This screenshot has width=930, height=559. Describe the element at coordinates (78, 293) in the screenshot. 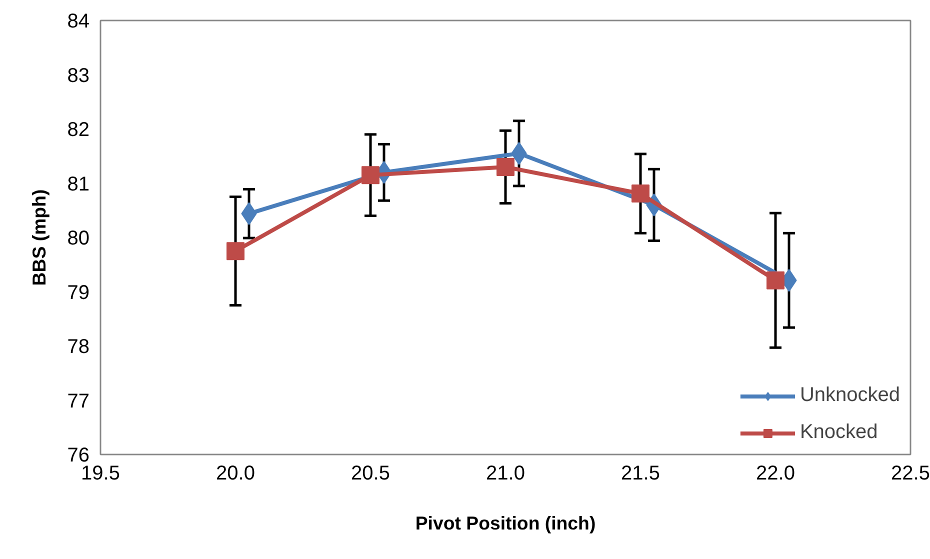

I see `y-tick-label: 79` at that location.